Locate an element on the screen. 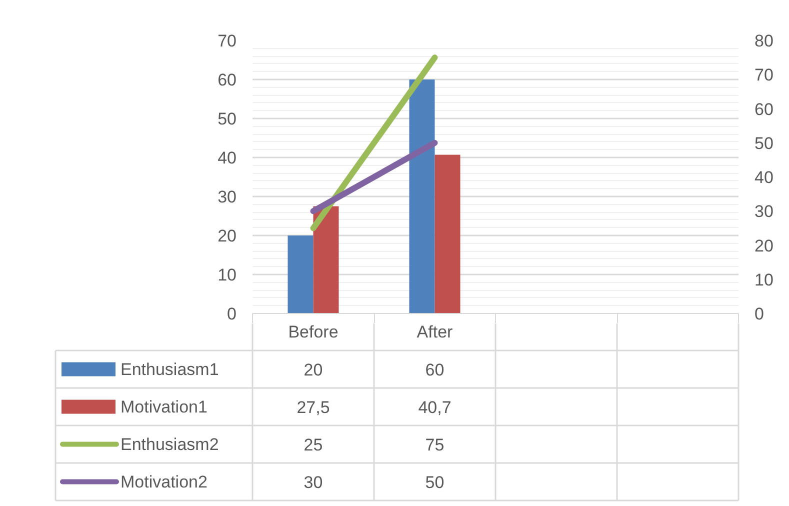 Image resolution: width=789 pixels, height=506 pixels. legend-label: Enthusiasm1 is located at coordinates (169, 369).